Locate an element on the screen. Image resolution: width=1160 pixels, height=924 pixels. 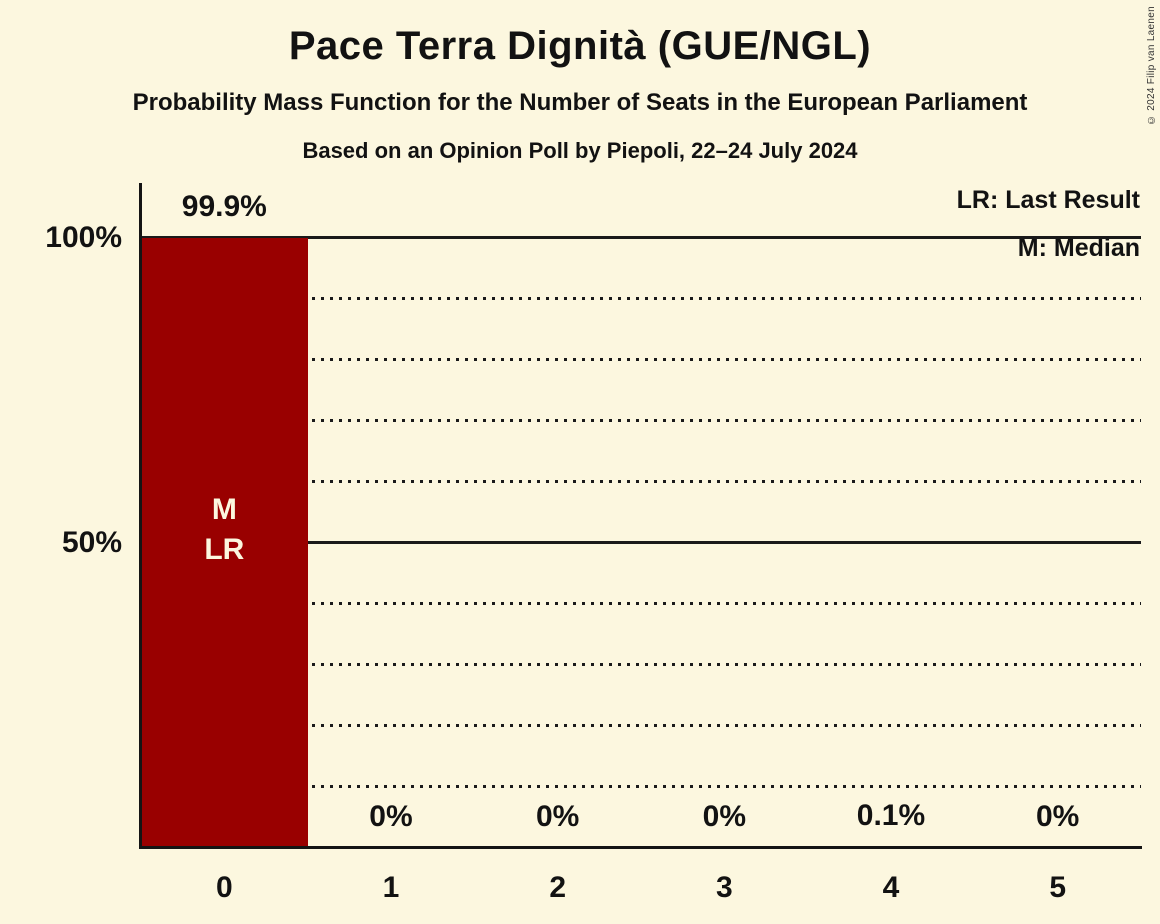
copyright-notice: © 2024 Filip van Laenen is located at coordinates (1151, 66).